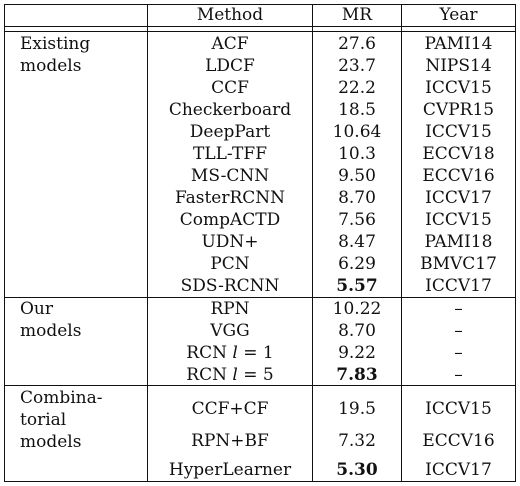 This screenshot has width=520, height=486. What do you see at coordinates (357, 242) in the screenshot?
I see `mr-cell: 8.47` at bounding box center [357, 242].